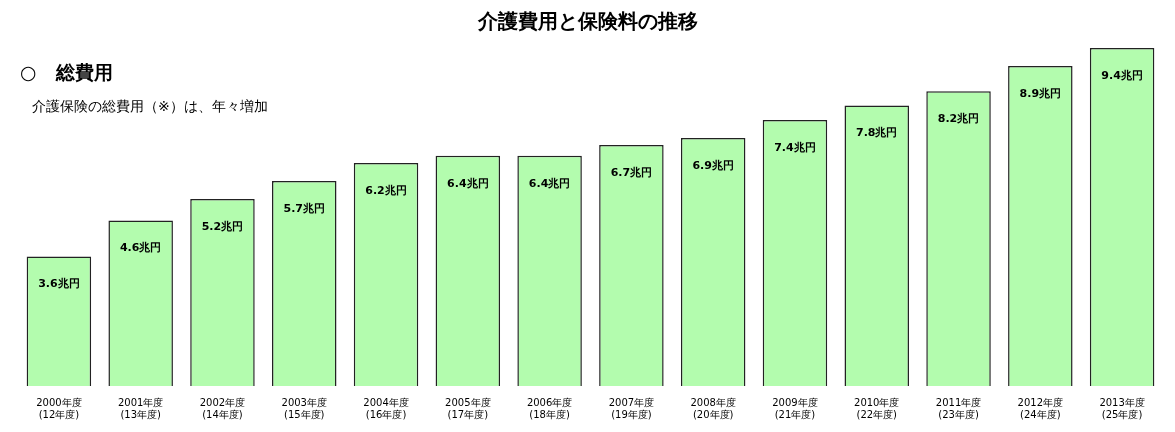 The width and height of the screenshot is (1175, 432). I want to click on data-label: 4.6兆円, so click(140, 248).